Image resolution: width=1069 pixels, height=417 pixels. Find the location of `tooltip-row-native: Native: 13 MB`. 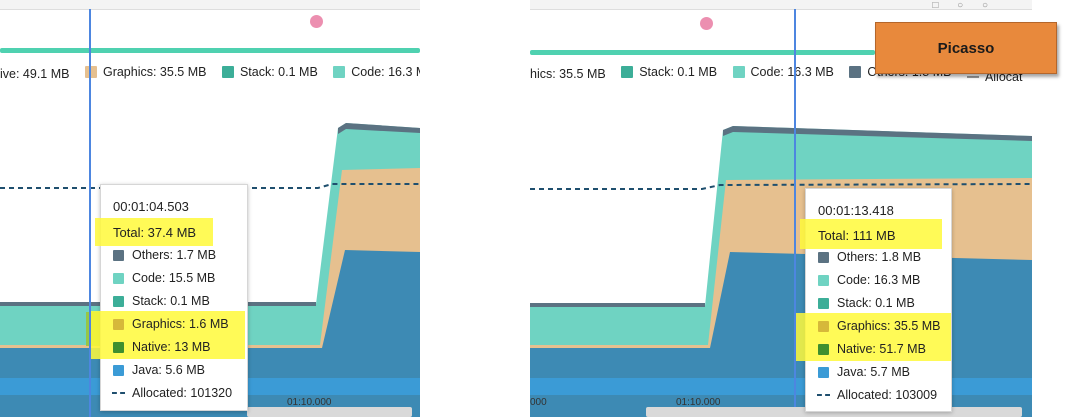

tooltip-row-native: Native: 13 MB is located at coordinates (174, 347).